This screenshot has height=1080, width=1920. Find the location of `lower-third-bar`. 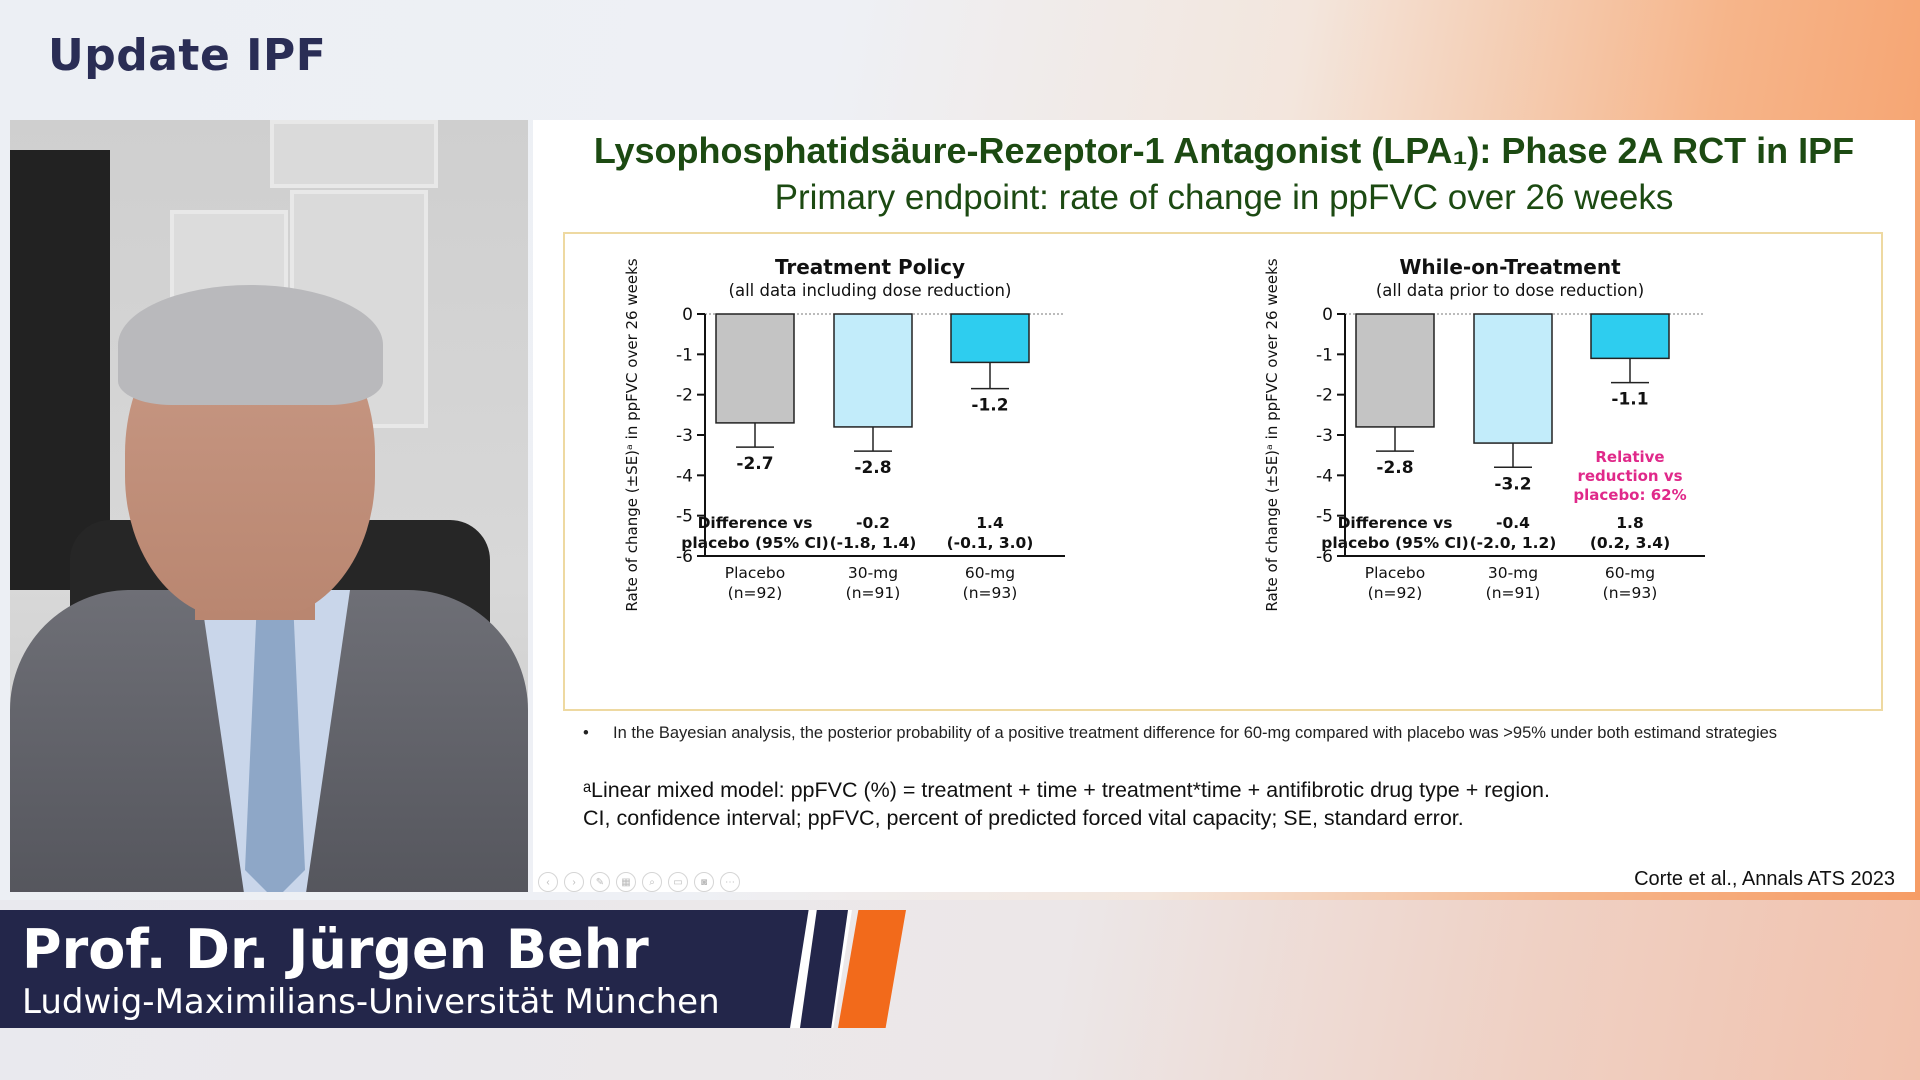

lower-third-bar is located at coordinates (407, 969).